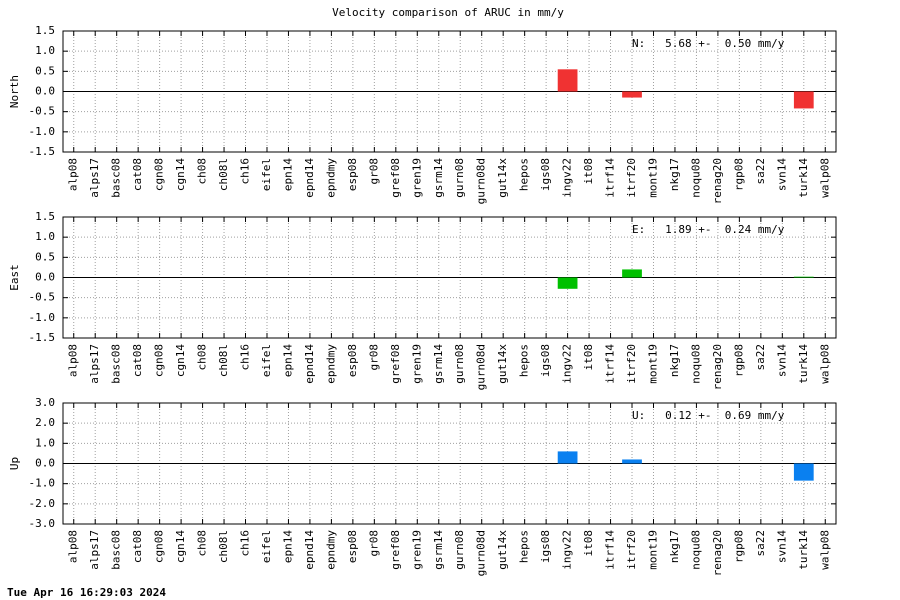 The width and height of the screenshot is (900, 600). Describe the element at coordinates (708, 43) in the screenshot. I see `annotation: N: 5.68 +- 0.50 mm/y` at that location.